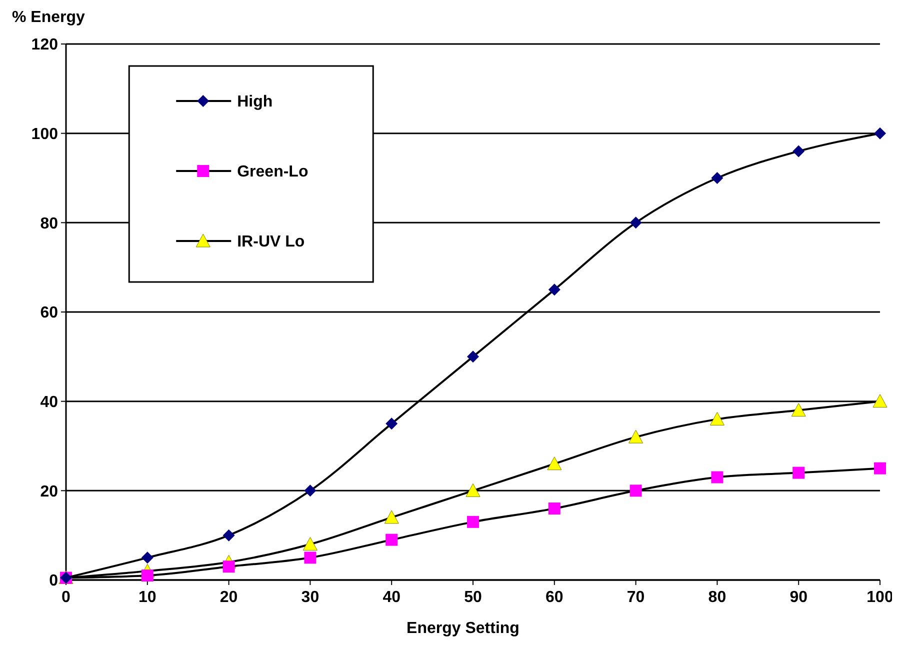 Image resolution: width=900 pixels, height=647 pixels. What do you see at coordinates (49, 491) in the screenshot?
I see `y-tick-label: 20` at bounding box center [49, 491].